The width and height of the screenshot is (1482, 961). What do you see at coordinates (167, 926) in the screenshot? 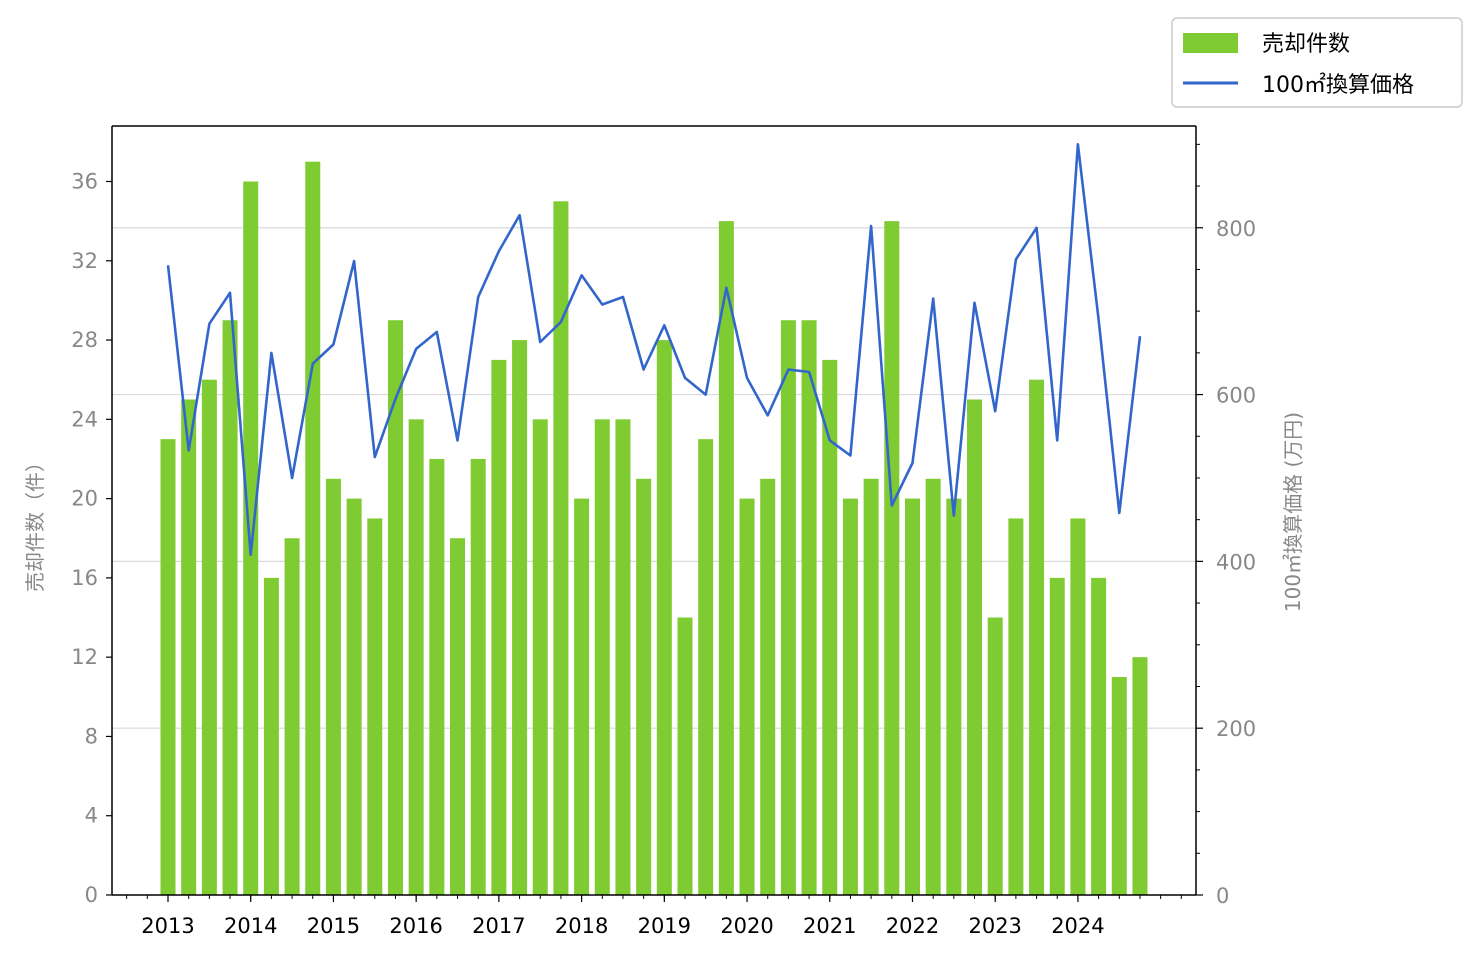
I see `year-tick-label: 2013` at bounding box center [167, 926].